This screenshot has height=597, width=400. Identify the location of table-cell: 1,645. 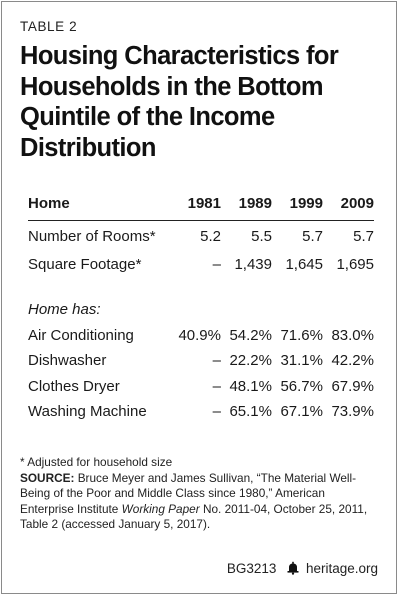
(304, 264).